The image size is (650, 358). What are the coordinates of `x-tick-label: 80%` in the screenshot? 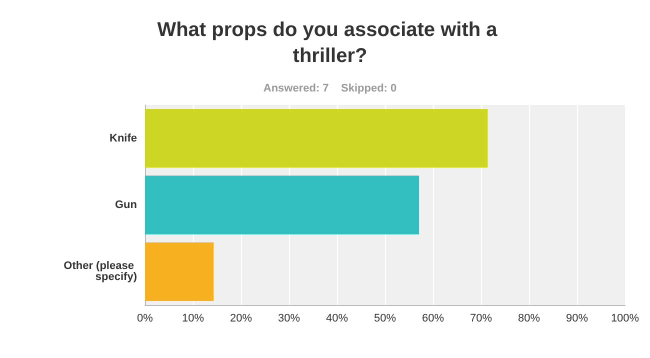 It's located at (529, 318).